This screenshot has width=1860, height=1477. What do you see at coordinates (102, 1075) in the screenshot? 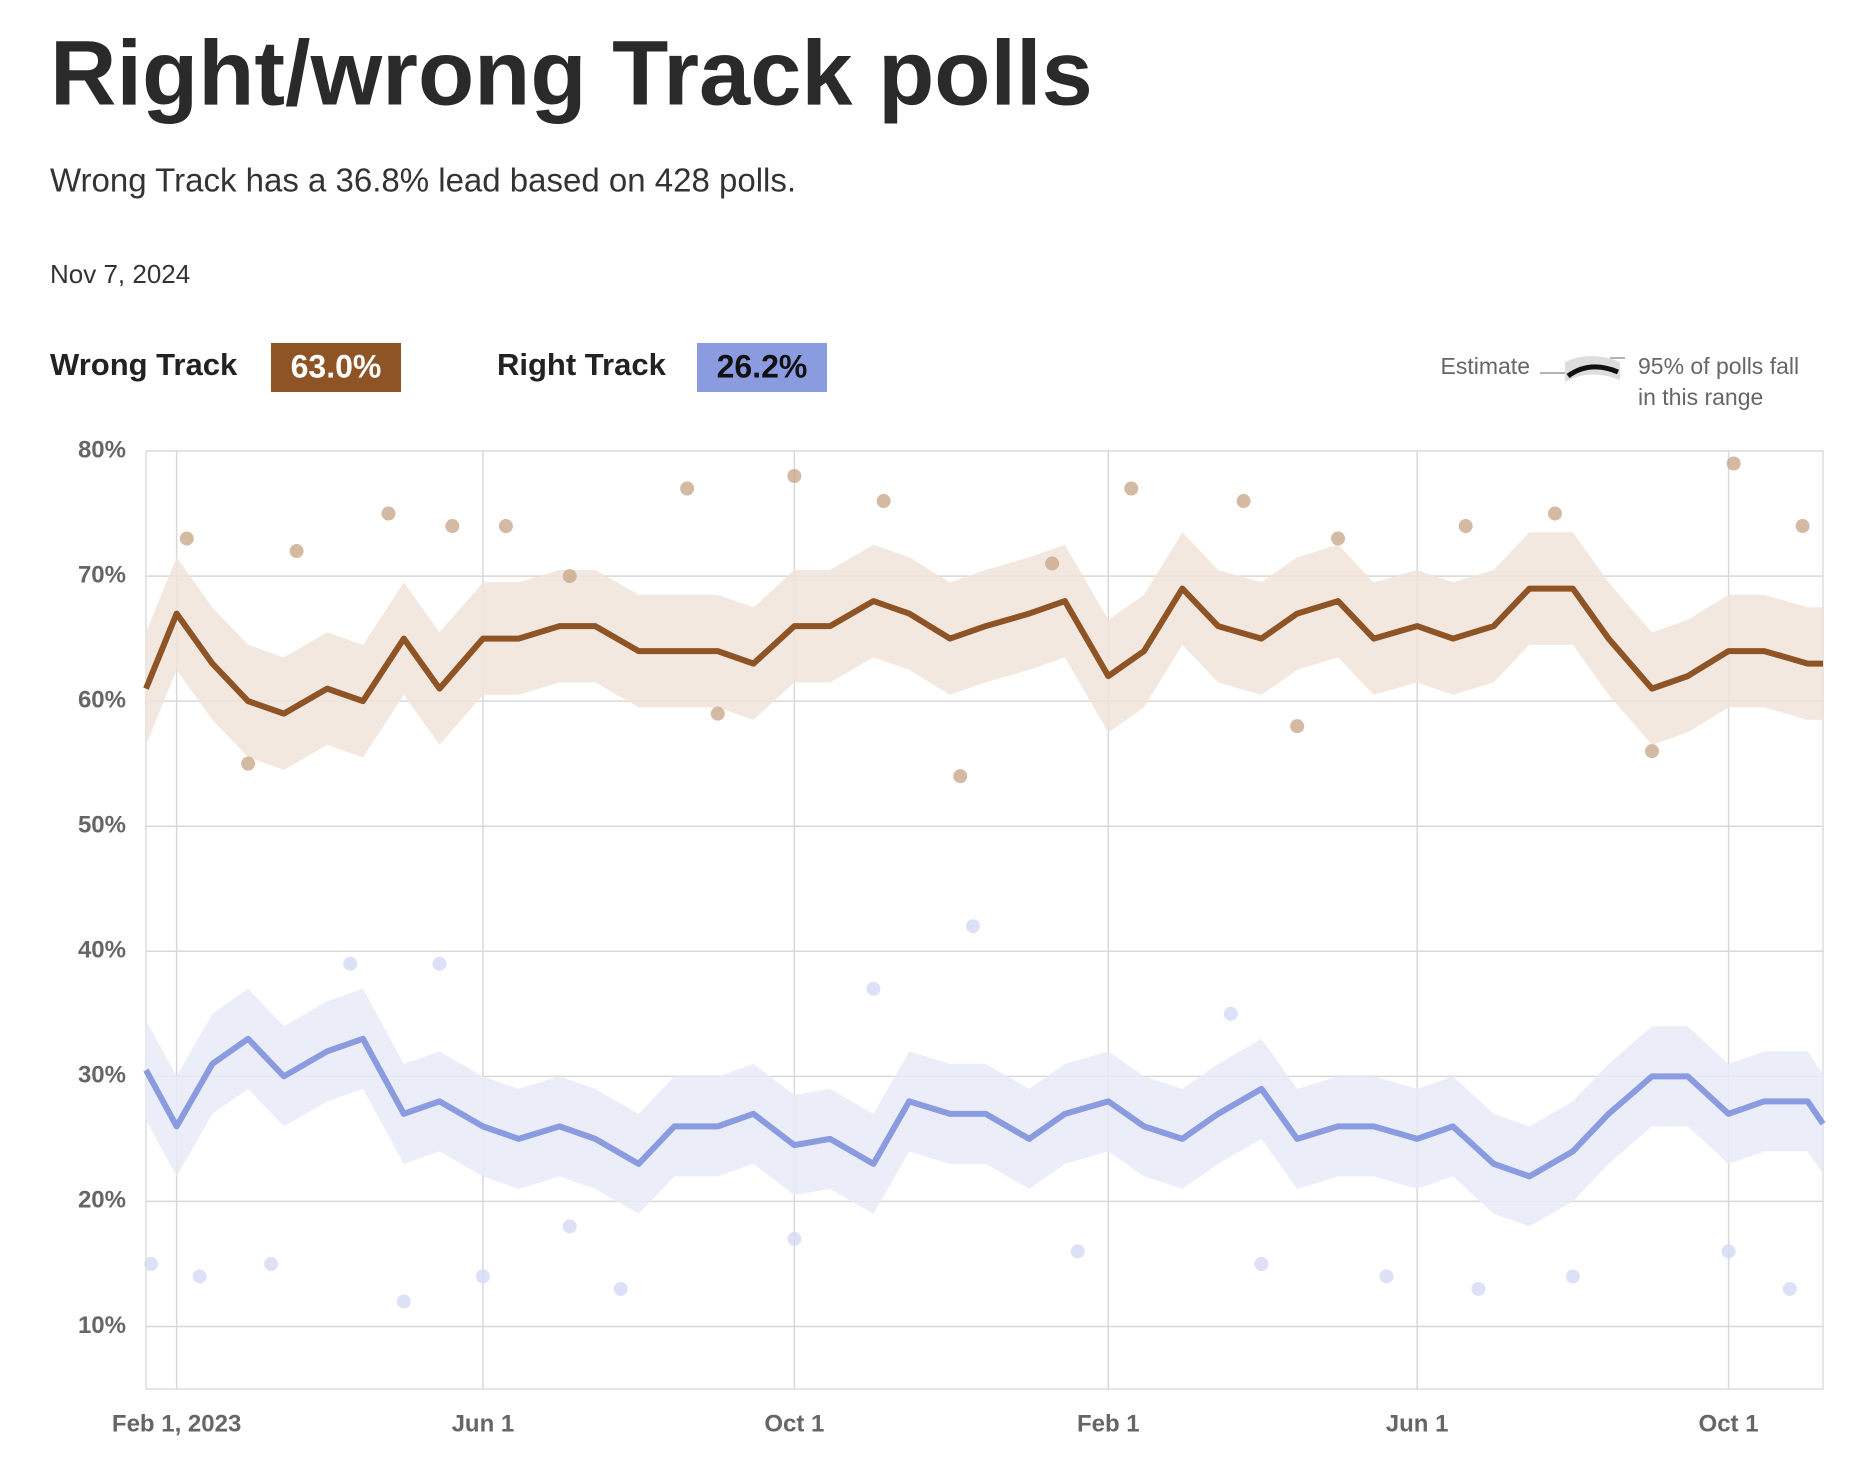
I see `y-tick-label: 30%` at bounding box center [102, 1075].